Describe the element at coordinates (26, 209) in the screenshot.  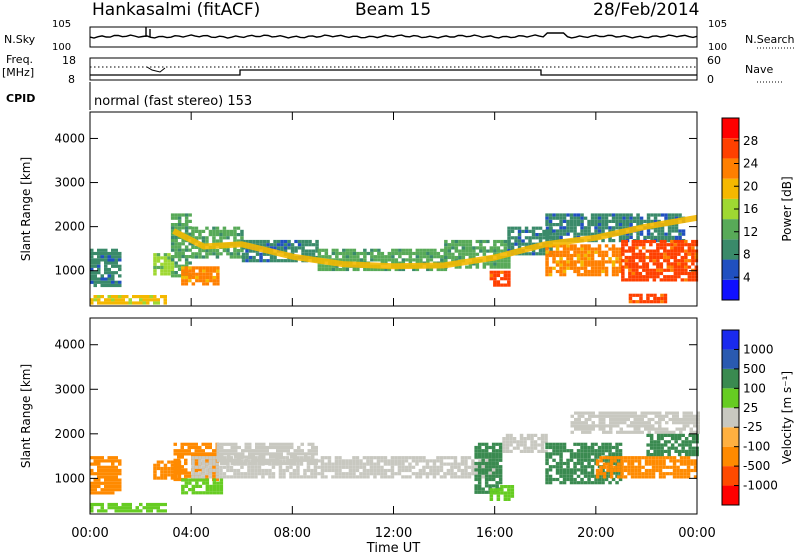
I see `power-ylabel: Slant Range [km]` at that location.